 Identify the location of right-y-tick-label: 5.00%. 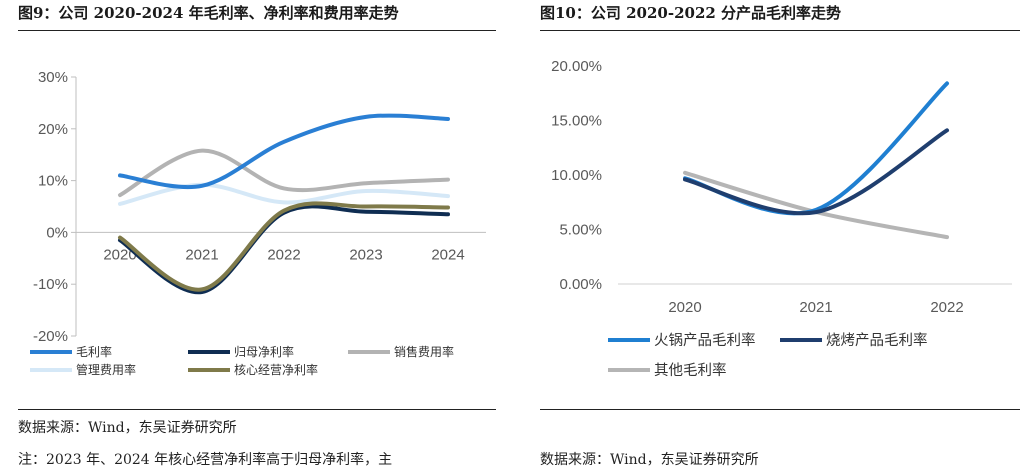
(580, 230).